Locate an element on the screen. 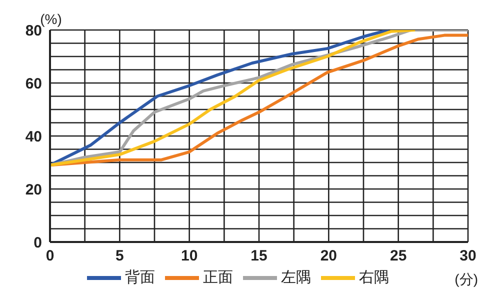 This screenshot has width=500, height=299. legend-label: 右隅 is located at coordinates (373, 277).